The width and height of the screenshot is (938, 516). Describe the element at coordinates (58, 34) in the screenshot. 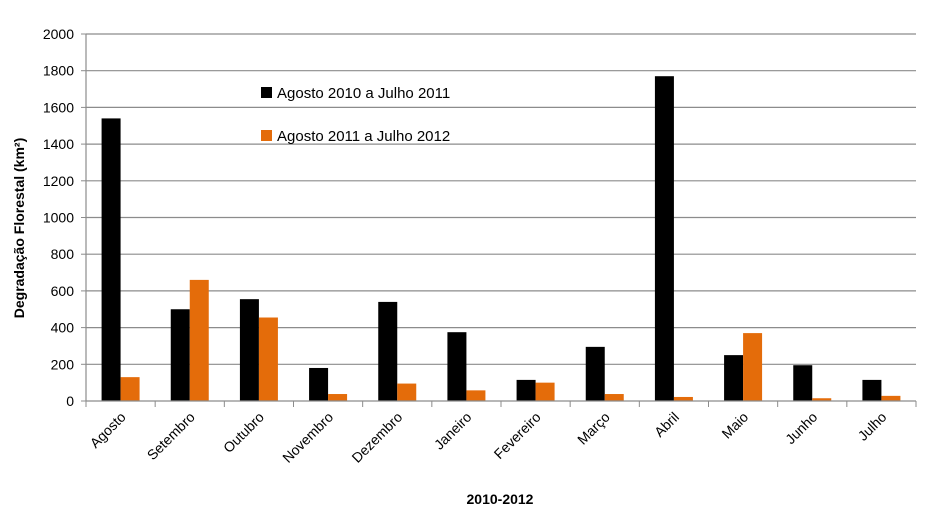

I see `y-tick-label: 2000` at that location.